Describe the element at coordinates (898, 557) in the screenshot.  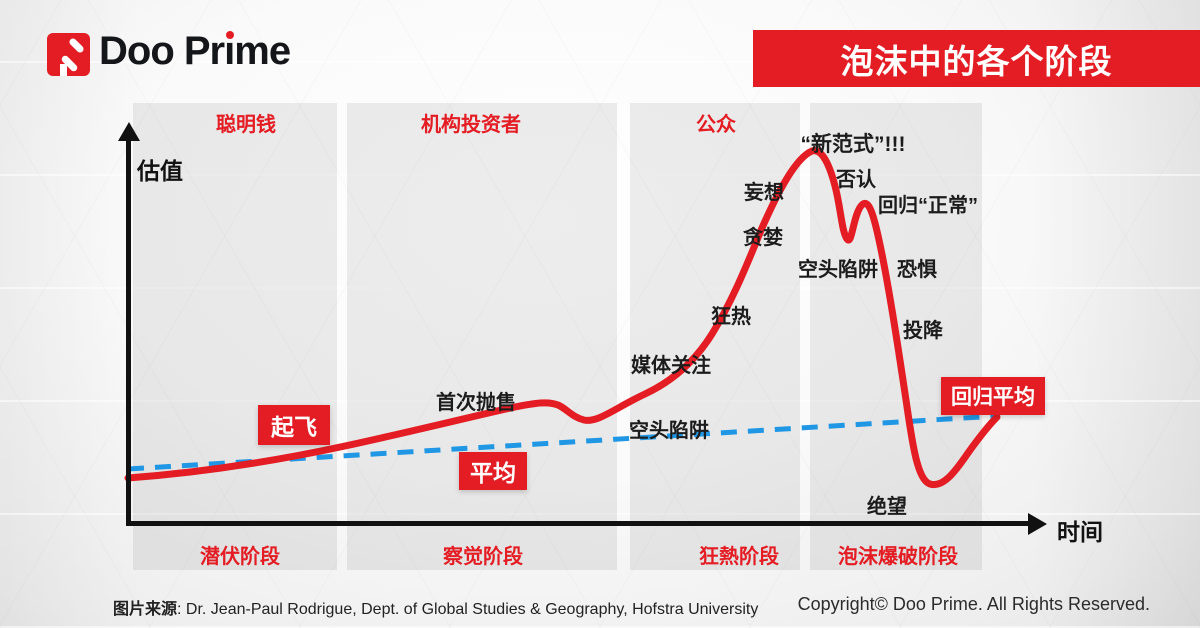
I see `phase-label-blowoff: 泡沫爆破阶段` at that location.